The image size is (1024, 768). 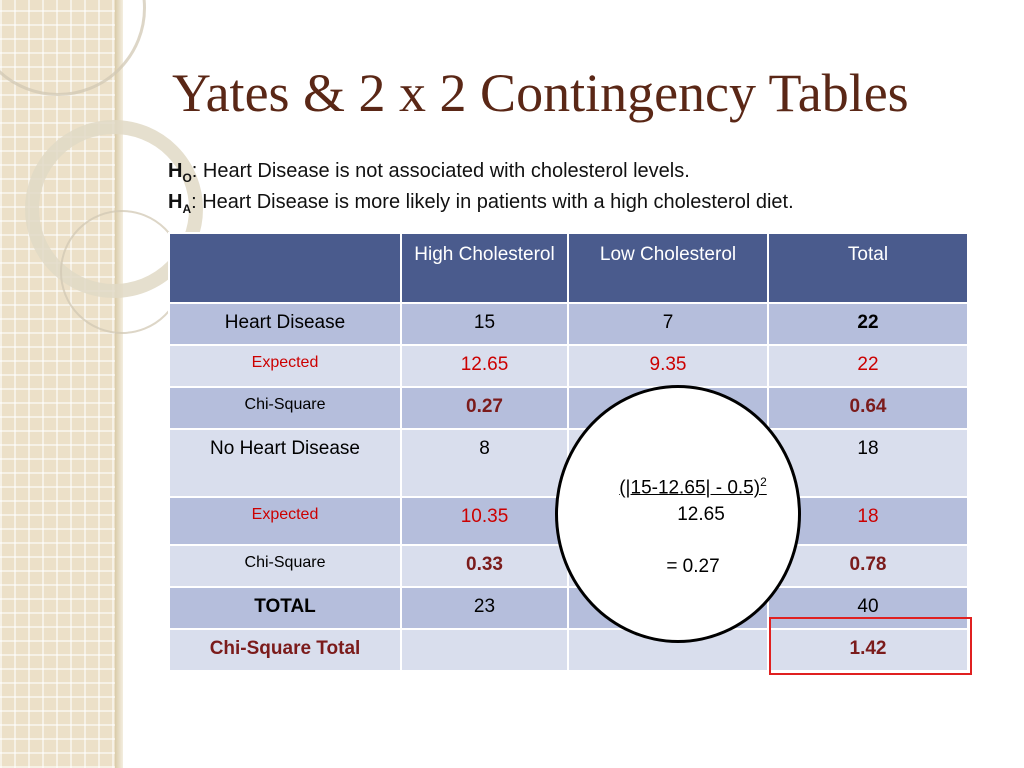 What do you see at coordinates (868, 408) in the screenshot?
I see `table-cell: 0.64` at bounding box center [868, 408].